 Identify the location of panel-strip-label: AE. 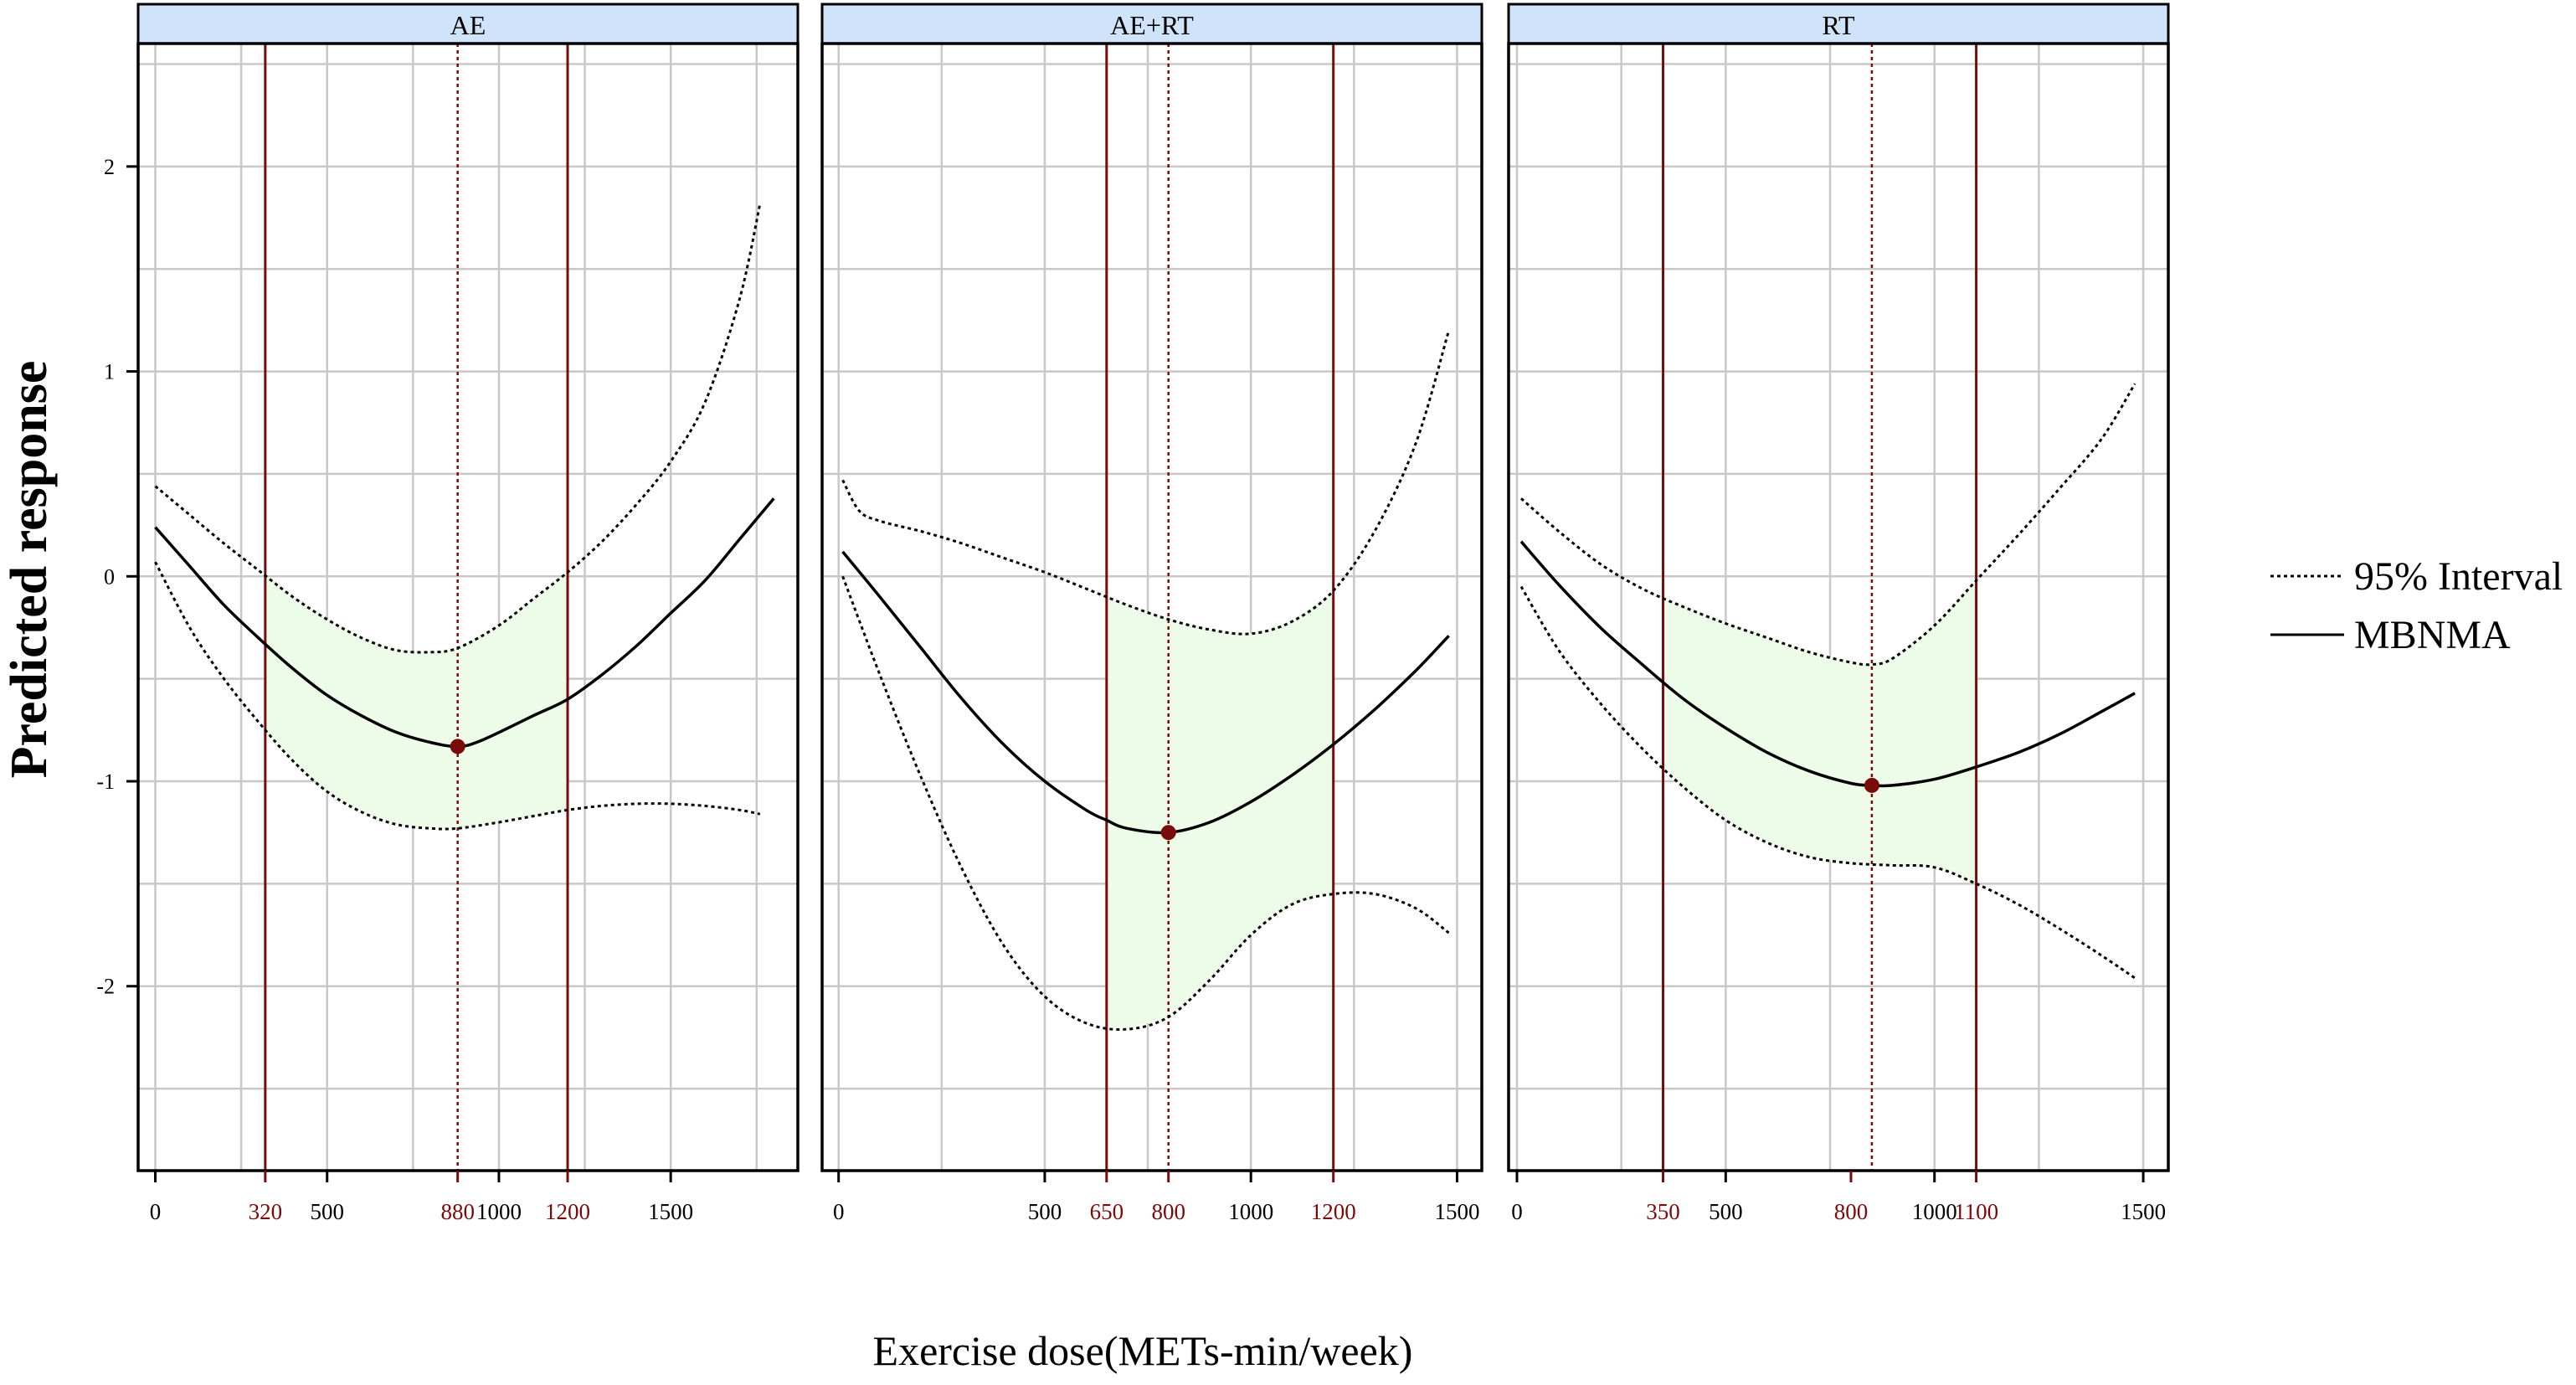
(468, 25).